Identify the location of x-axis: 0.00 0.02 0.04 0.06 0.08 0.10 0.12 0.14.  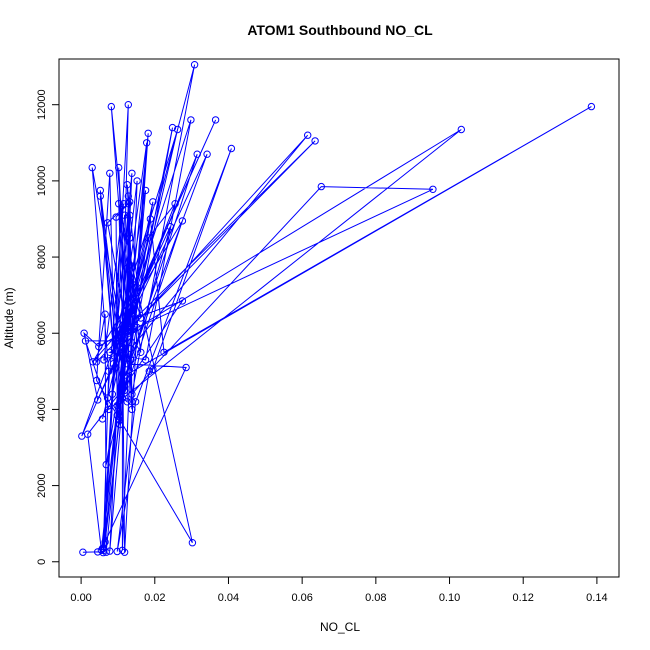
(339, 590).